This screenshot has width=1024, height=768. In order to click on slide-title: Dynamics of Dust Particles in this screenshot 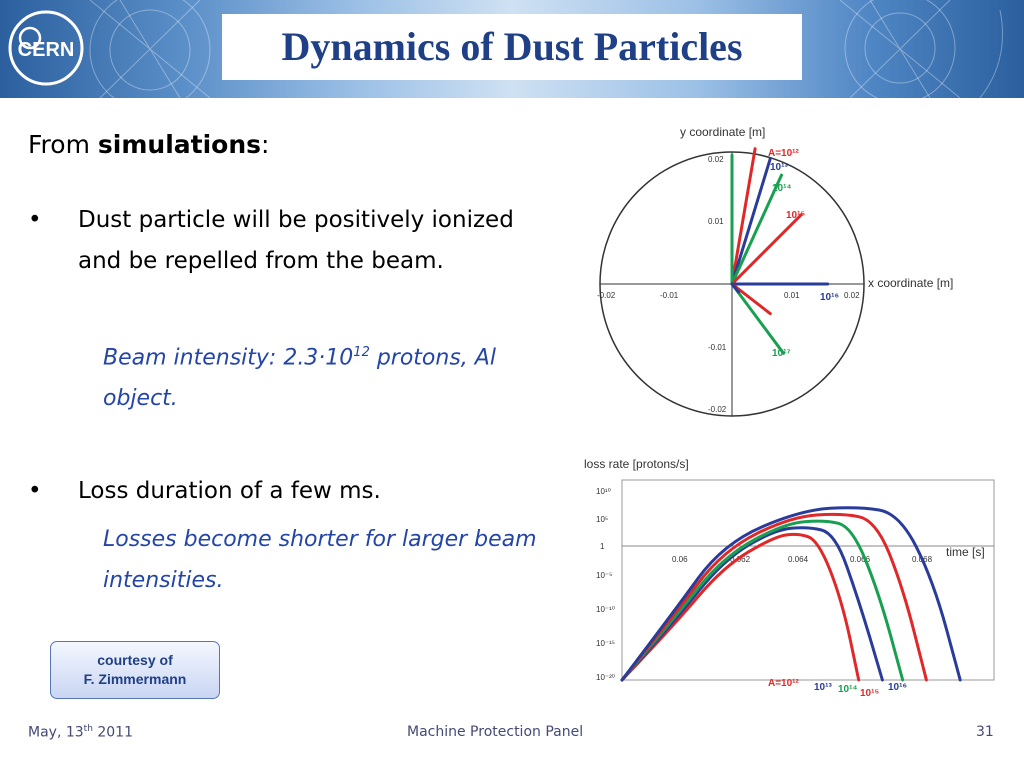, I will do `click(512, 46)`.